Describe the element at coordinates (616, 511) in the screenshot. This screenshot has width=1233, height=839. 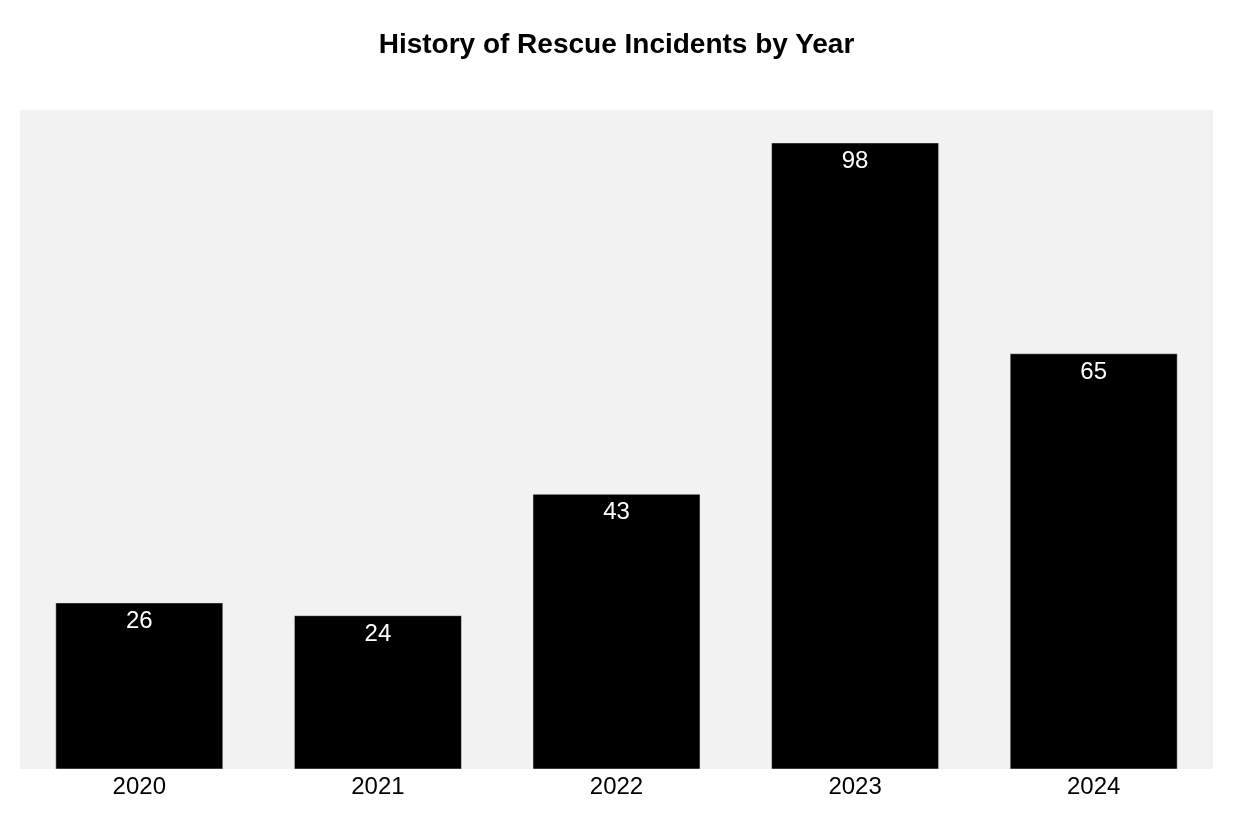
I see `data-label: 43` at that location.